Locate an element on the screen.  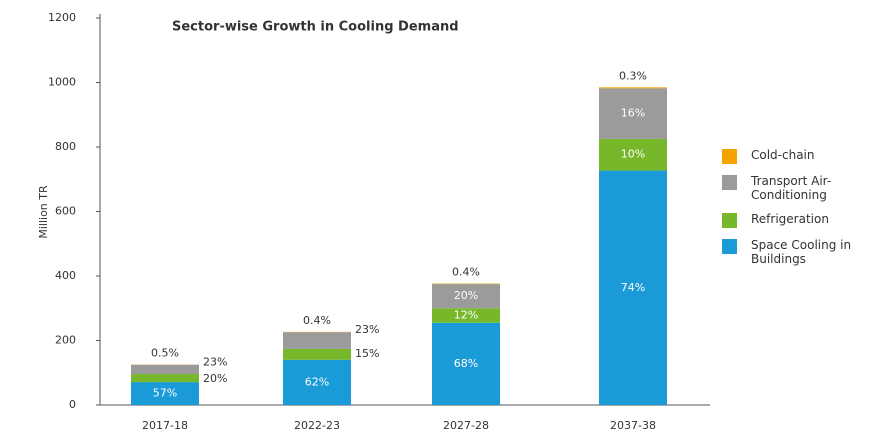
legend-label: Cold-chain is located at coordinates (783, 155).